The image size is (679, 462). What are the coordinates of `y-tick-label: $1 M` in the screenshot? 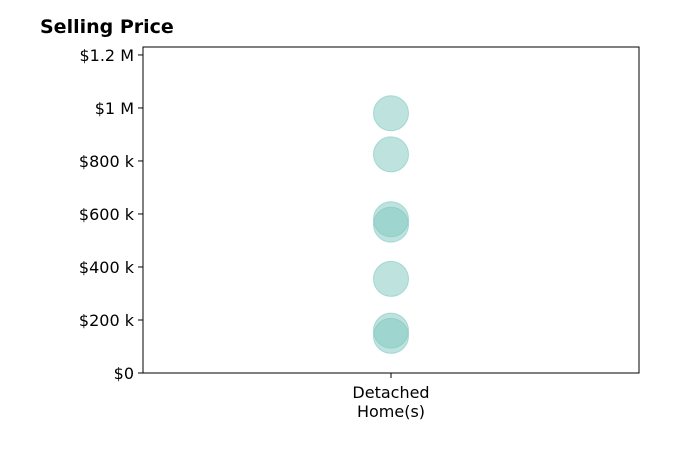 It's located at (114, 108).